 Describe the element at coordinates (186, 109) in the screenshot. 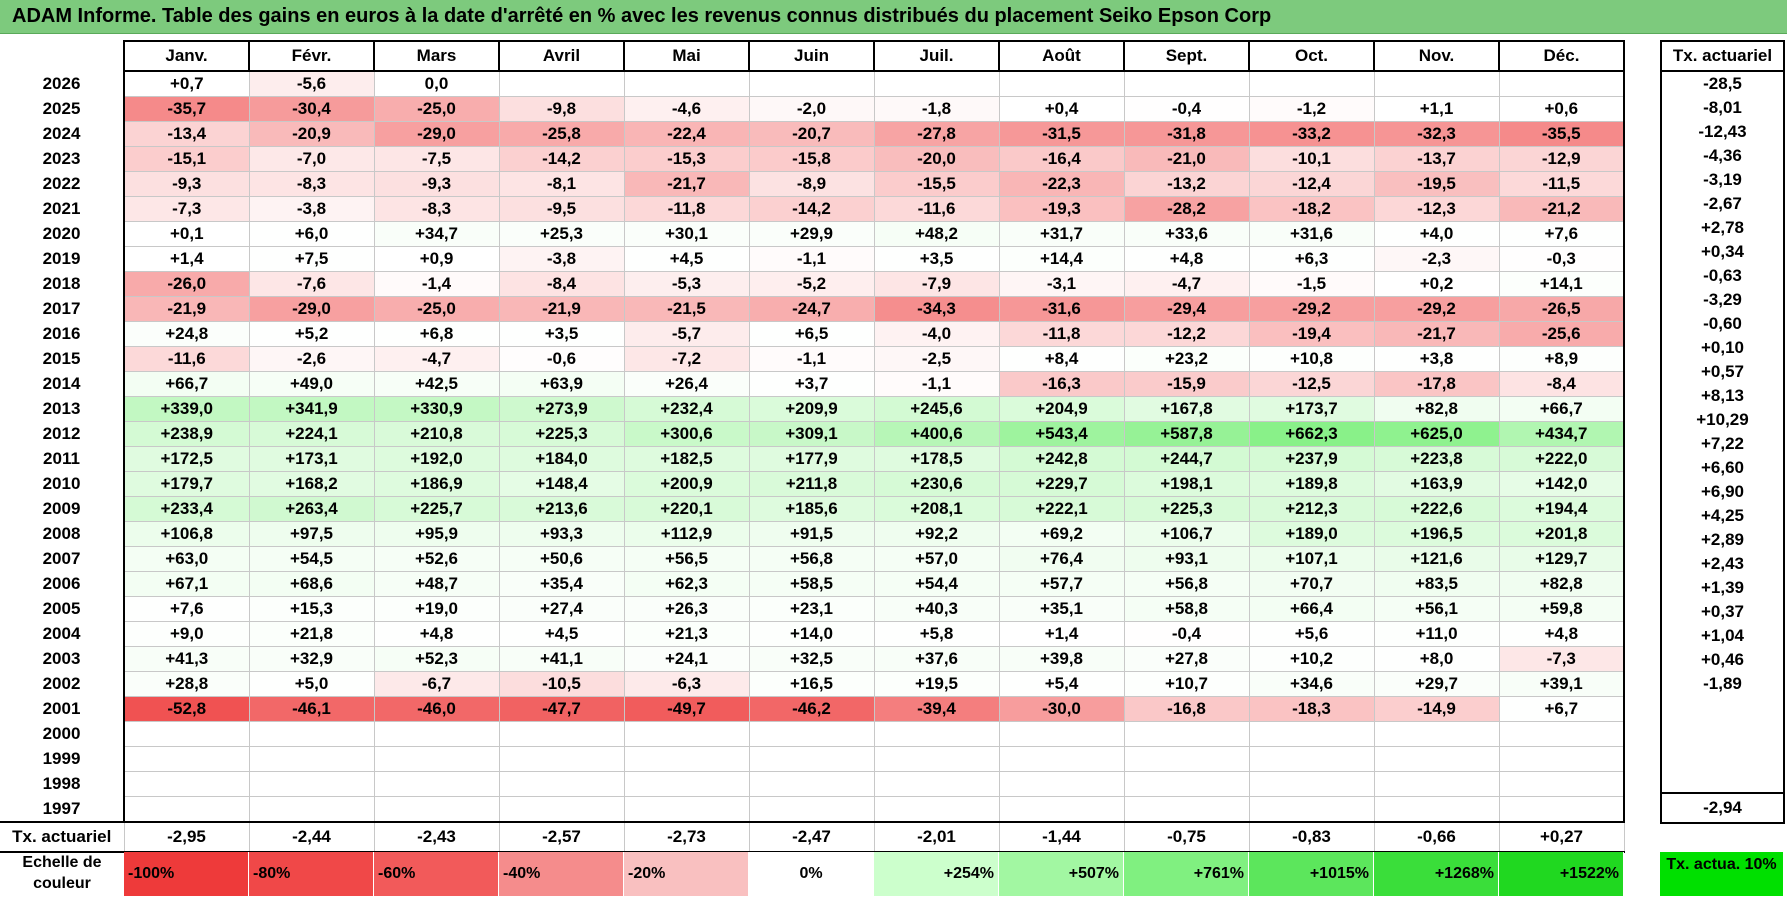

I see `gain-cell: -35,7` at that location.